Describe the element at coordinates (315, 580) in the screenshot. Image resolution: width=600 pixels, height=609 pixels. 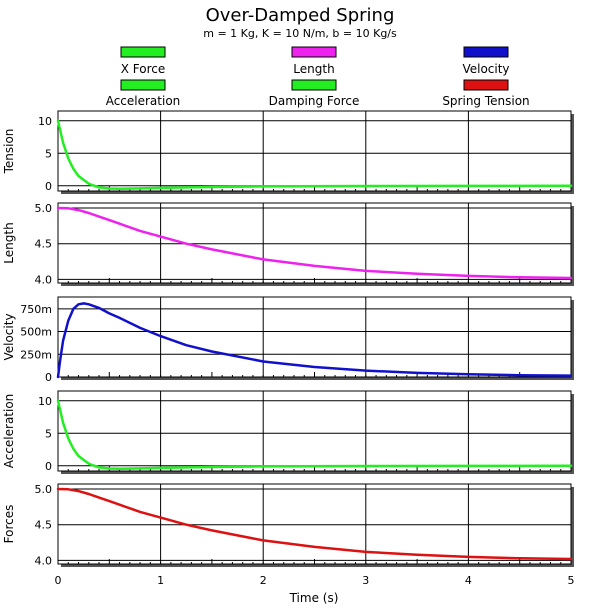
I see `x-tick-labels: 0 1 2 3 4 5` at that location.